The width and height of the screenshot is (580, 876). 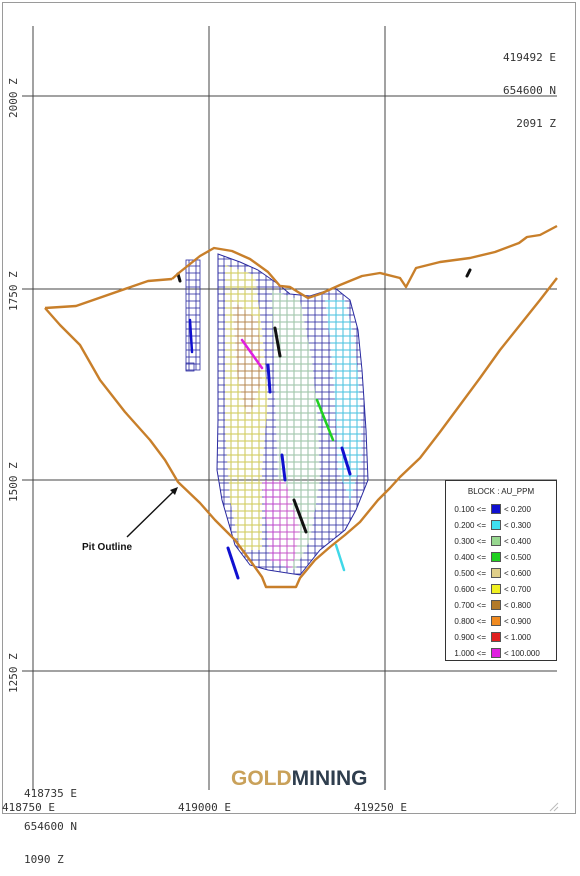 I want to click on legend-upper-bound: < 100.000, so click(x=522, y=653).